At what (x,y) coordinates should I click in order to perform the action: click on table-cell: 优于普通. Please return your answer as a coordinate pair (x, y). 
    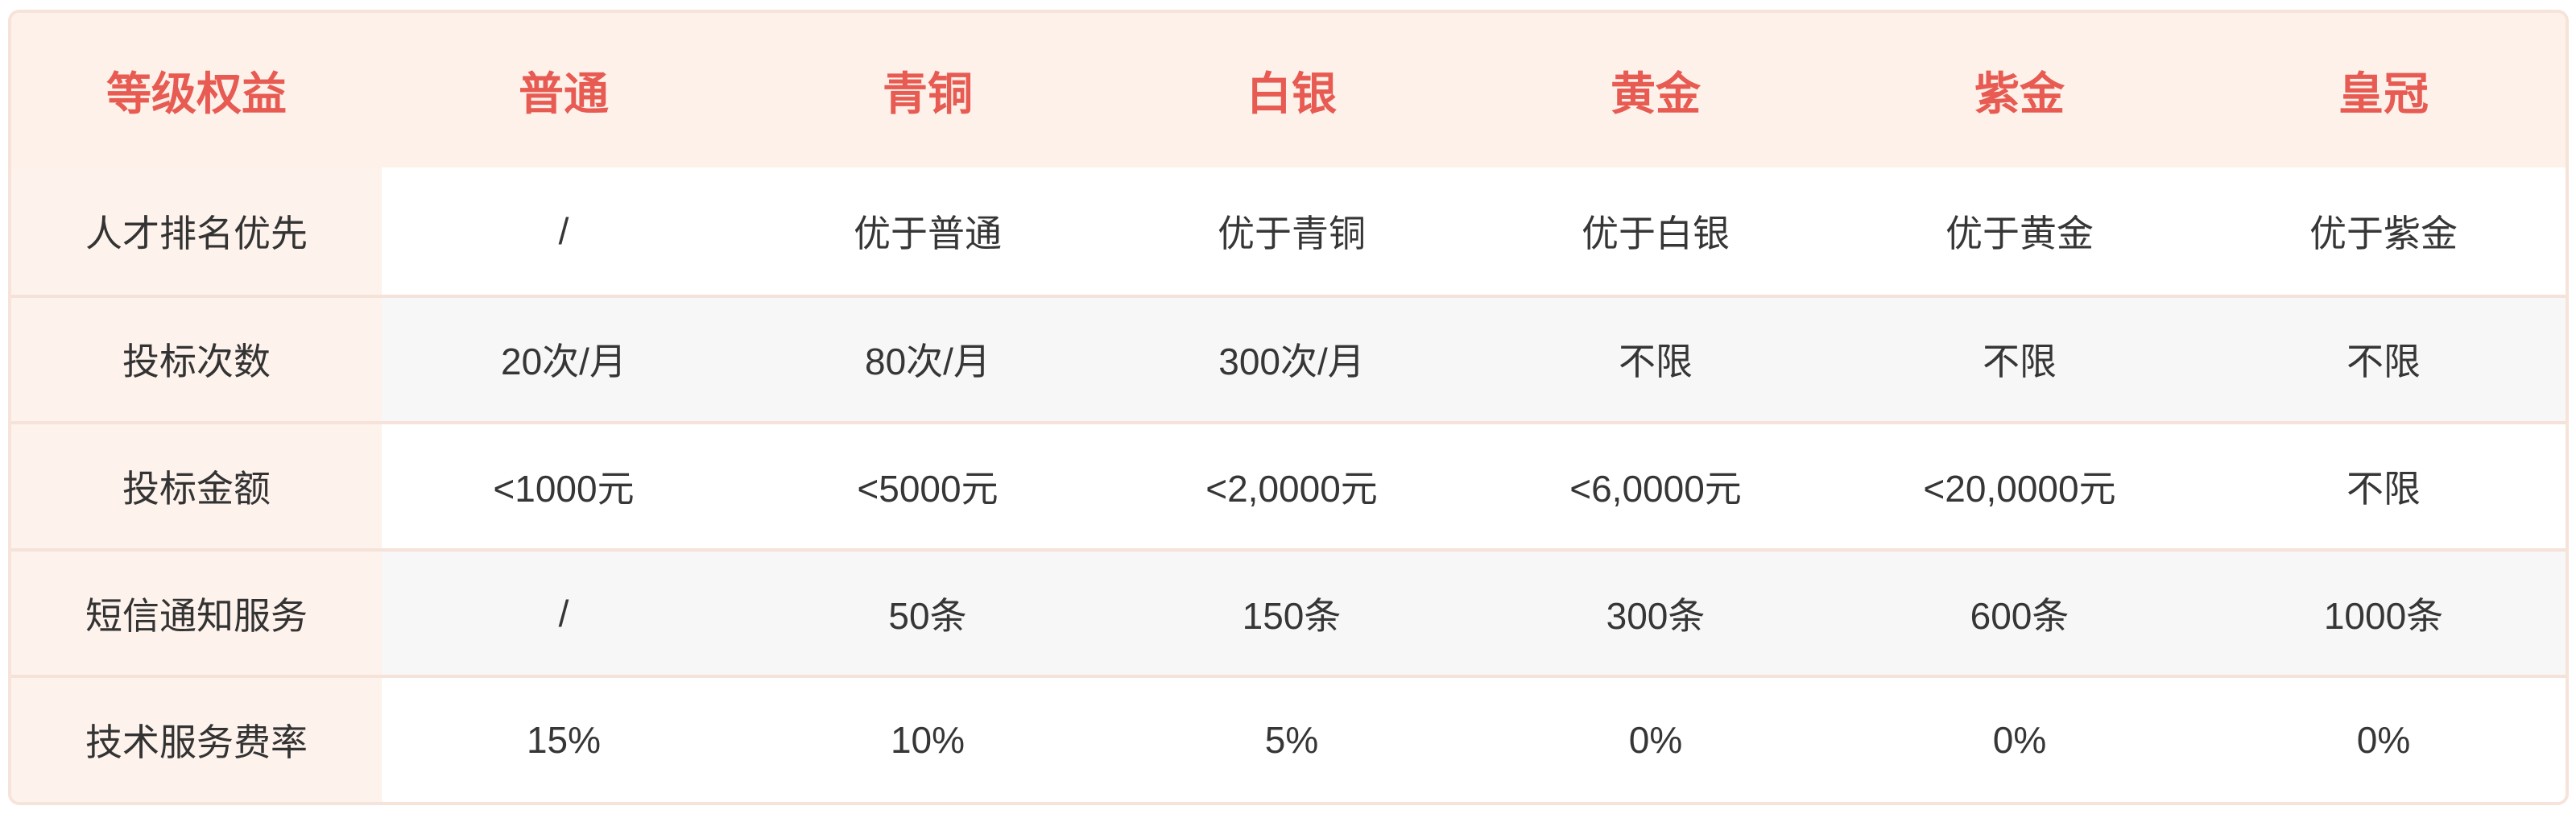
    Looking at the image, I should click on (928, 231).